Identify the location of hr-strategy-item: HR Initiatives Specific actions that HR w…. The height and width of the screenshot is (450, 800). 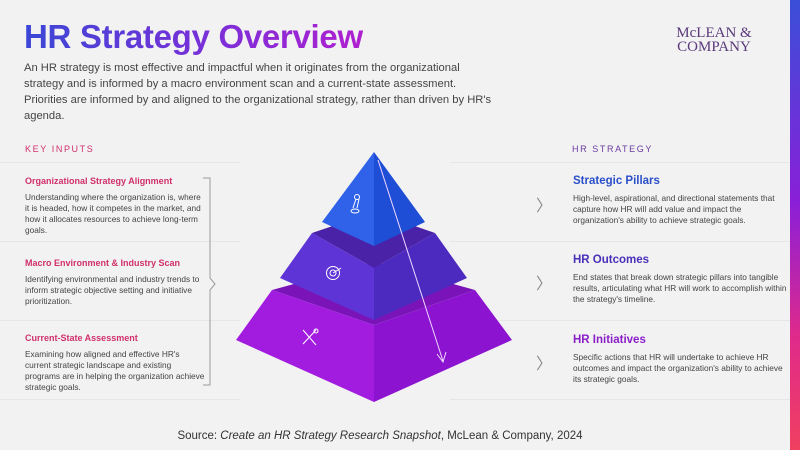
(678, 359).